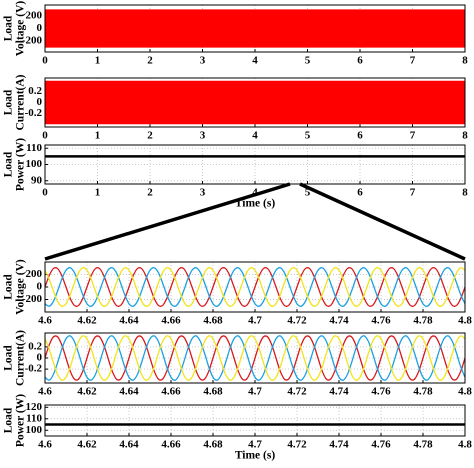 This screenshot has height=468, width=474. I want to click on x-tick-label: 4.76, so click(381, 321).